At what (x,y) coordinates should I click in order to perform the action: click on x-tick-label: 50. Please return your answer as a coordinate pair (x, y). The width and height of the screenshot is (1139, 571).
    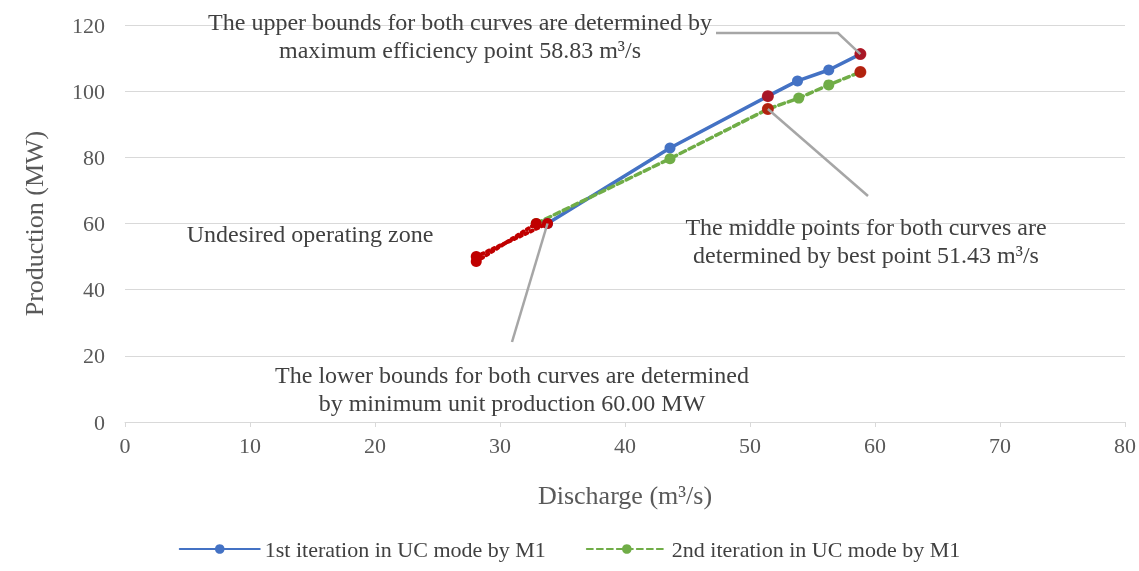
    Looking at the image, I should click on (750, 445).